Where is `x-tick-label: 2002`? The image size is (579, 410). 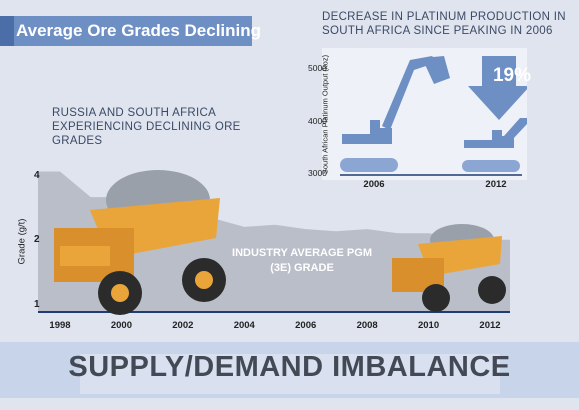 x-tick-label: 2002 is located at coordinates (183, 325).